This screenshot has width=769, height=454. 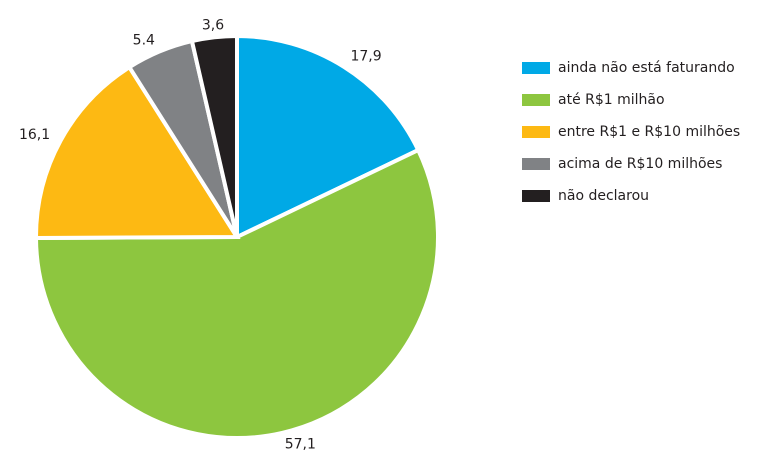 I want to click on data-label: 3,6, so click(x=213, y=25).